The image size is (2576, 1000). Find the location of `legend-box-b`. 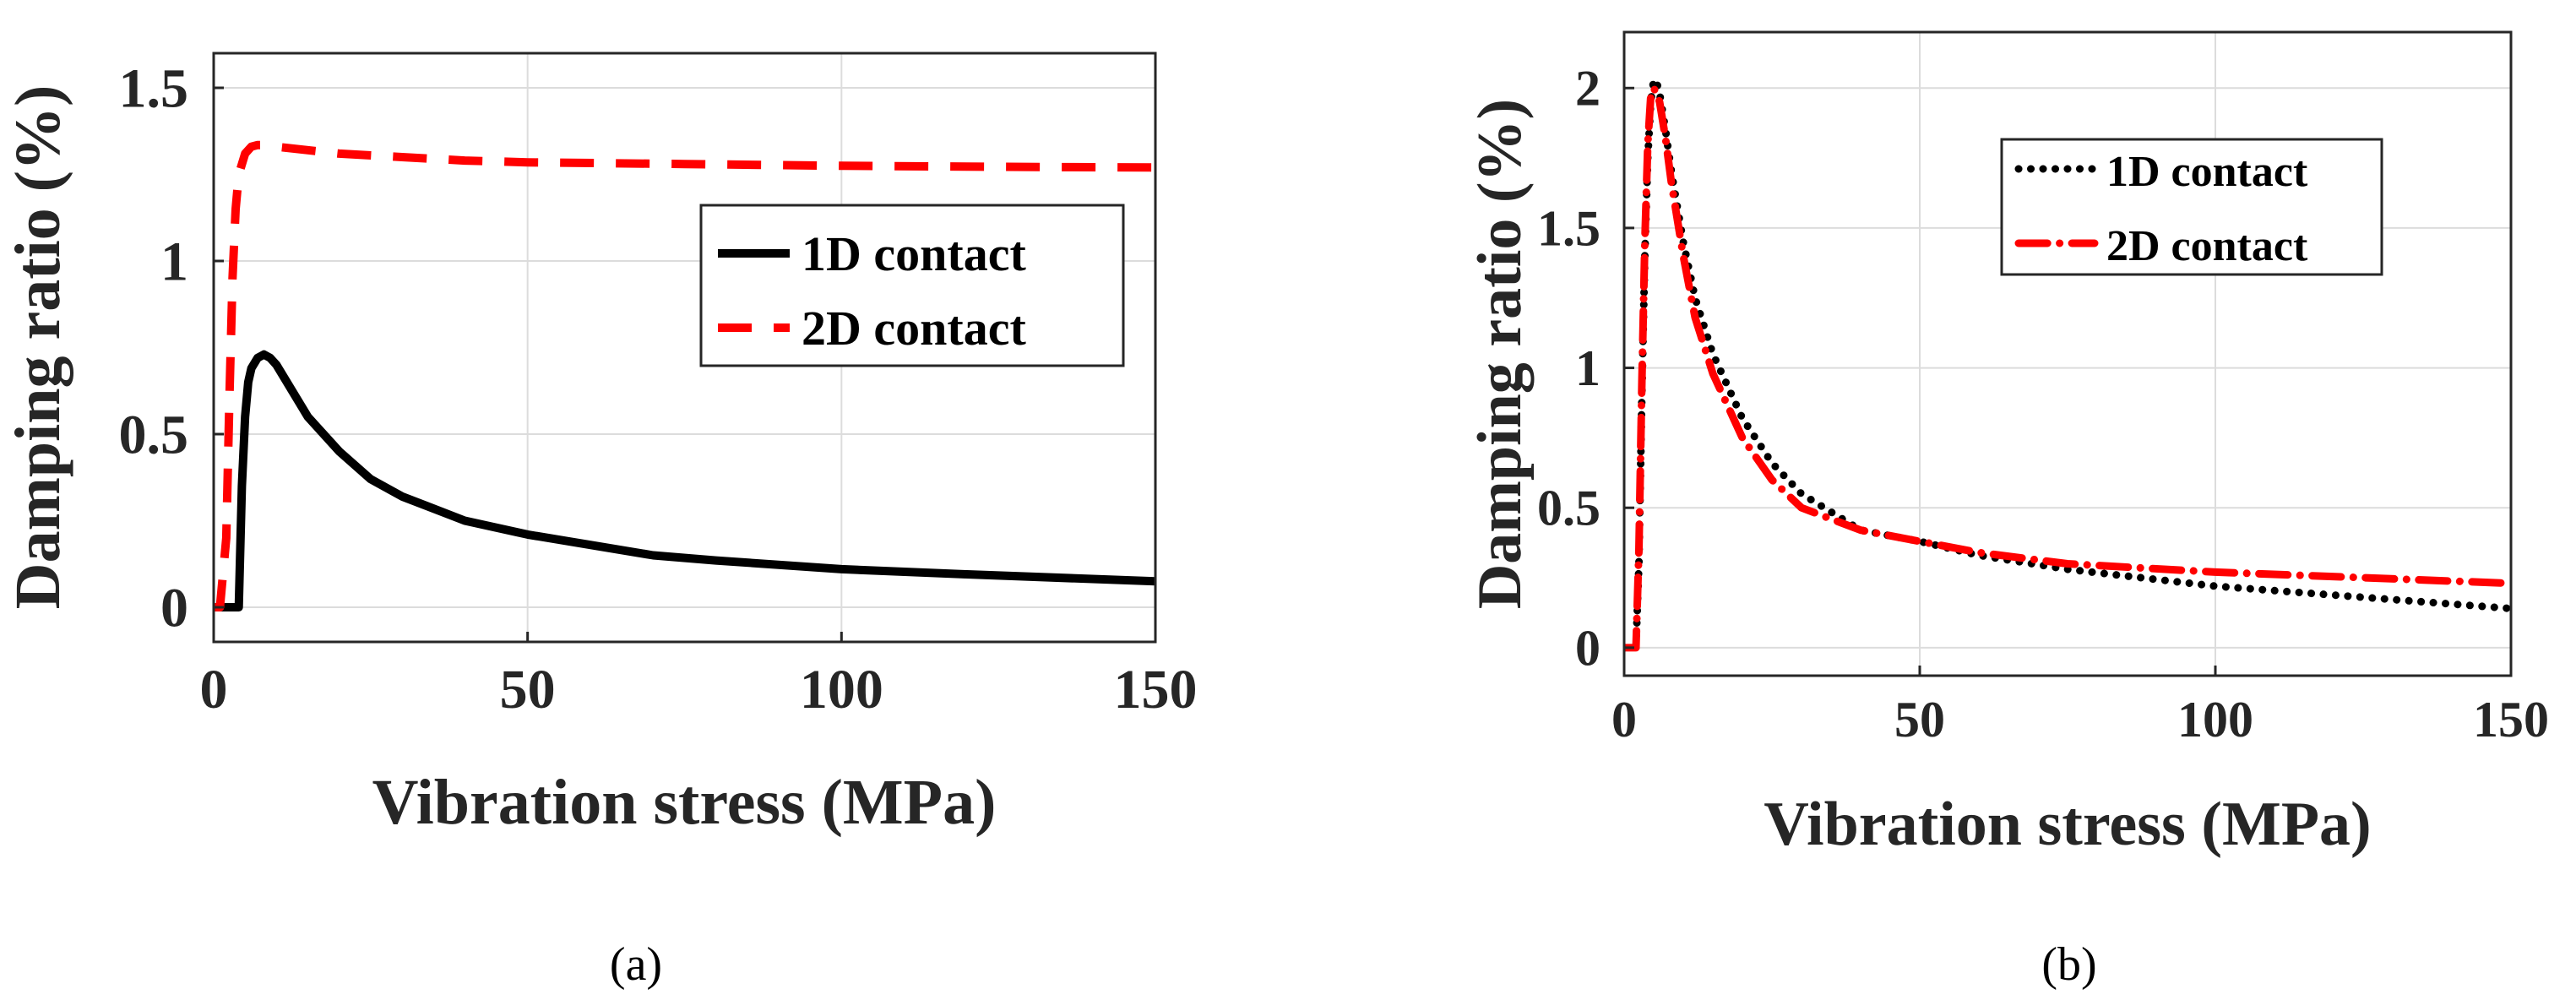

legend-box-b is located at coordinates (2191, 207).